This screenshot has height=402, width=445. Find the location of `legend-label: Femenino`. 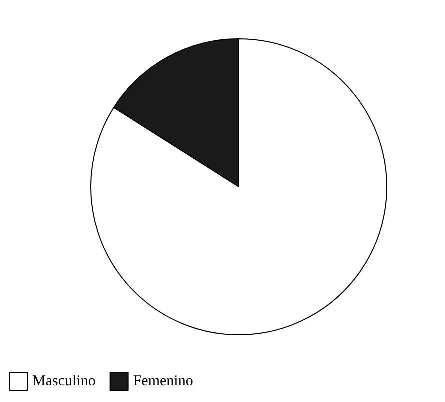

legend-label: Femenino is located at coordinates (163, 382).